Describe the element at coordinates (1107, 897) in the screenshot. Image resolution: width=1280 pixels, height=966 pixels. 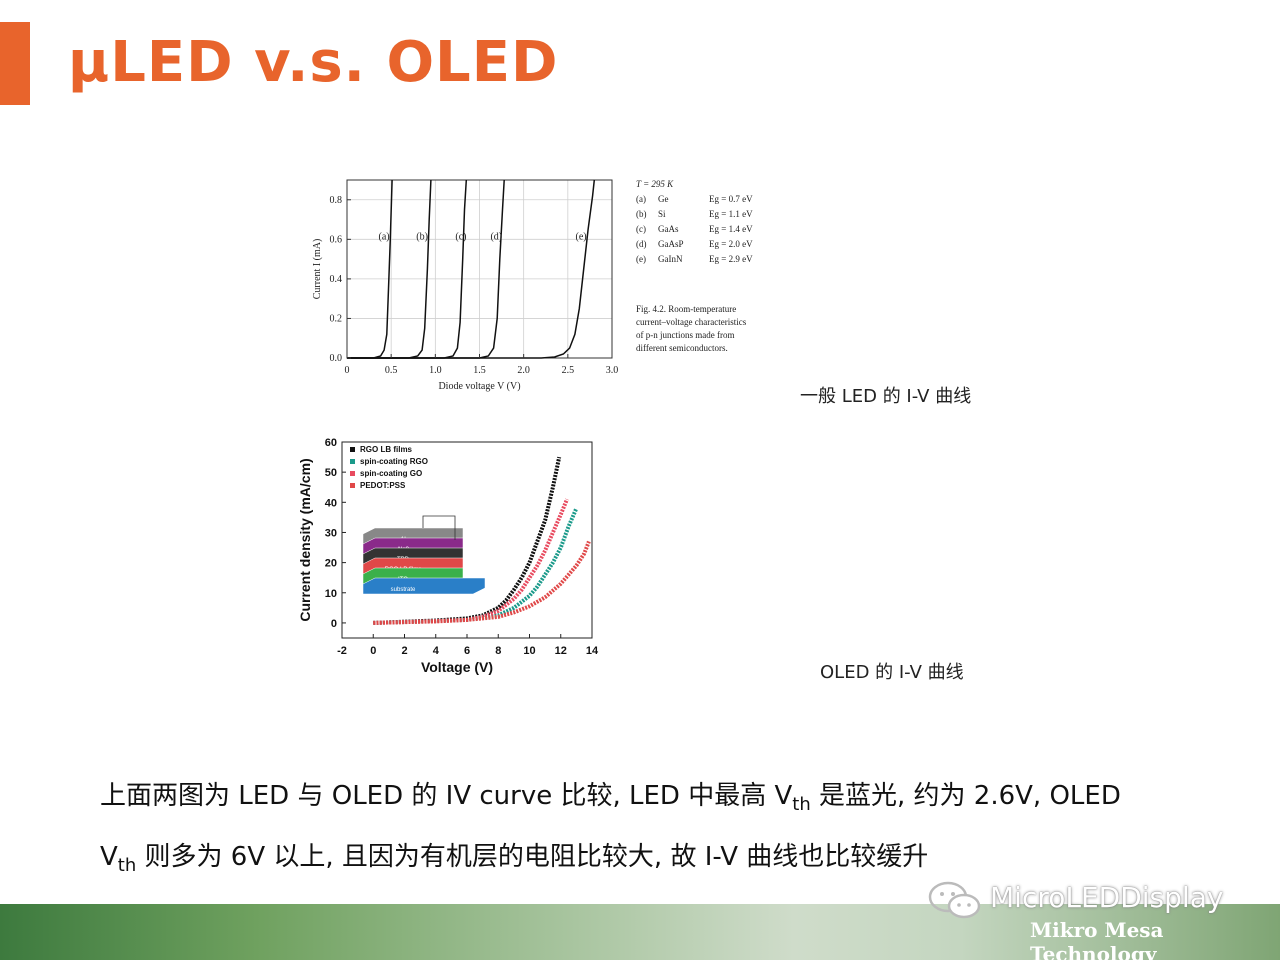
I see `watermark-text: MicroLEDDisplay` at that location.